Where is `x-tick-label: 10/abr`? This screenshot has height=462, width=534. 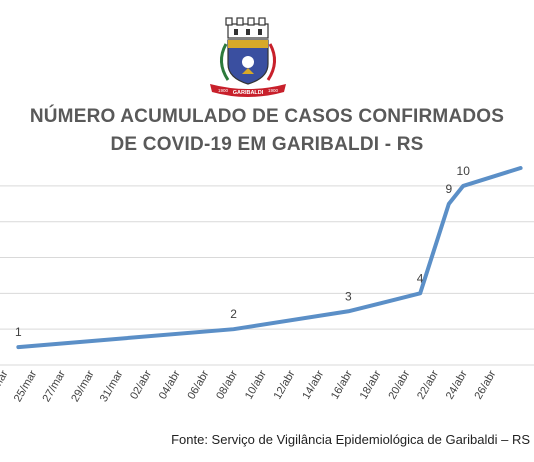
x-tick-label: 10/abr is located at coordinates (256, 384).